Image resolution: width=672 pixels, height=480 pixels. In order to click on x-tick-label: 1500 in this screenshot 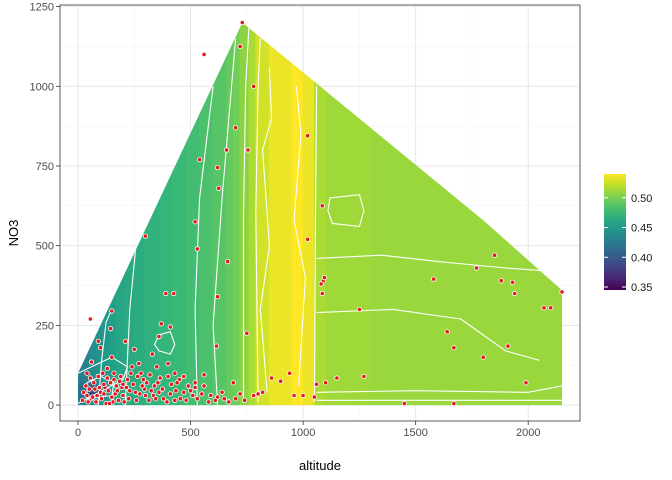, I will do `click(415, 433)`.